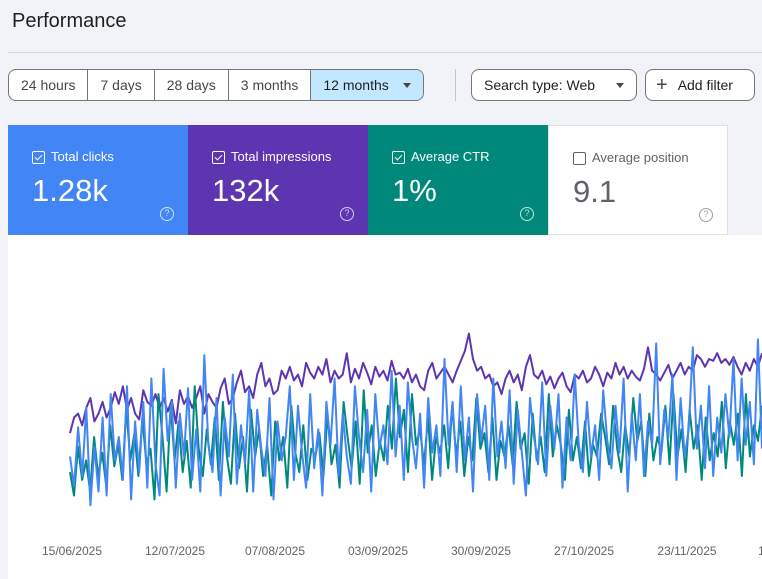 This screenshot has height=579, width=762. What do you see at coordinates (540, 85) in the screenshot?
I see `search-type-label: Search type: Web` at bounding box center [540, 85].